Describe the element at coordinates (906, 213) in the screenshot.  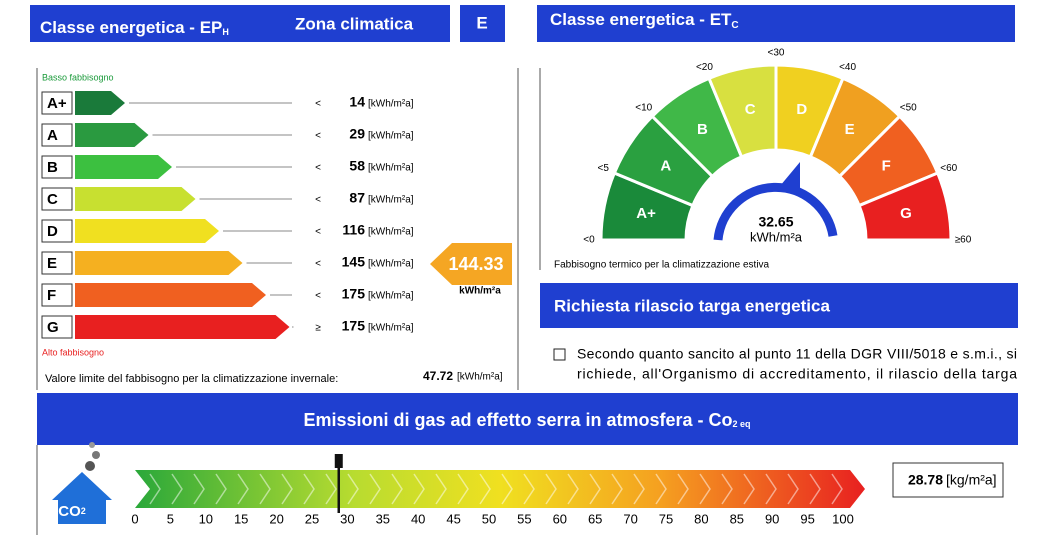
I see `gauge-class: G` at that location.